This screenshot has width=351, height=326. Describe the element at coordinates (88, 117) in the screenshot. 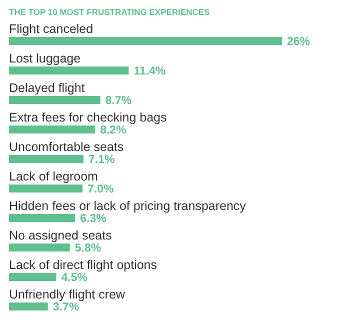

I see `y-tick-label: Extra fees for checking bags` at that location.